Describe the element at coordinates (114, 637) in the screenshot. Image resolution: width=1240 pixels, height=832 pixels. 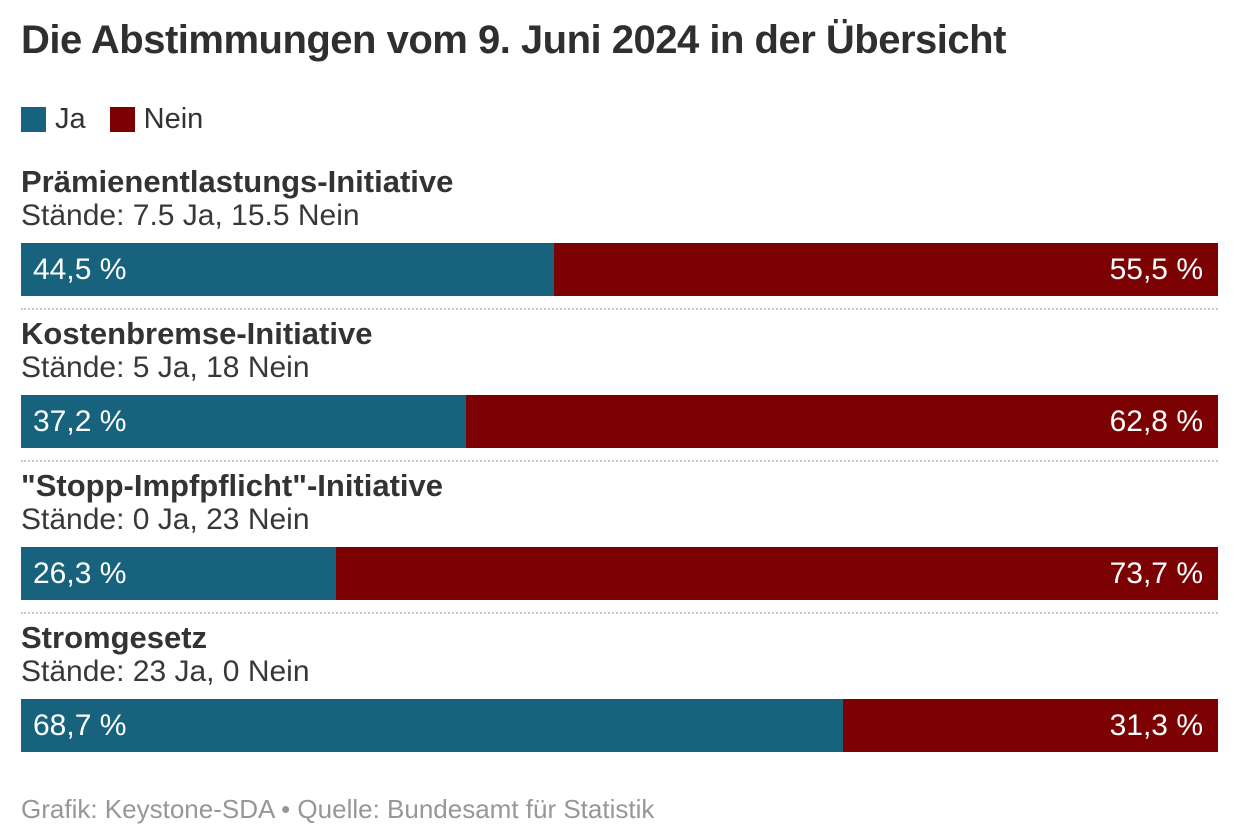
I see `vote-title: Stromgesetz` at that location.